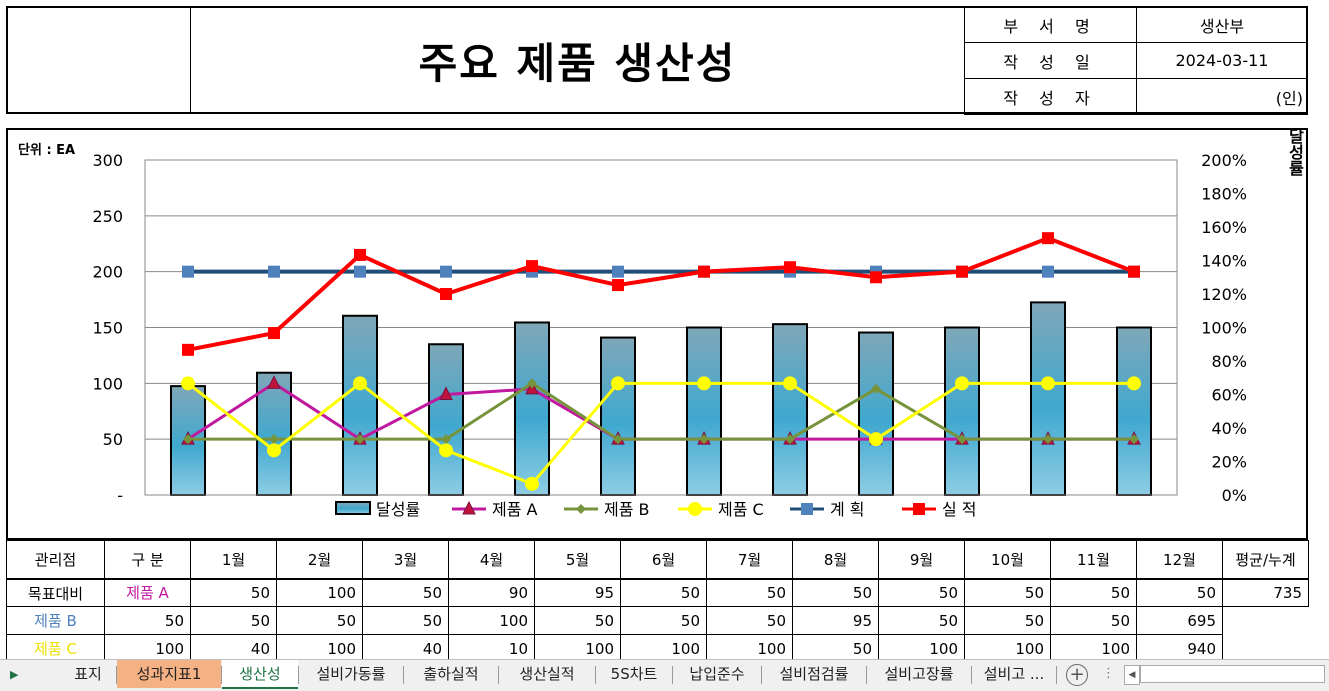 The height and width of the screenshot is (691, 1329). What do you see at coordinates (717, 674) in the screenshot?
I see `sheet-tab: 납입준수` at bounding box center [717, 674].